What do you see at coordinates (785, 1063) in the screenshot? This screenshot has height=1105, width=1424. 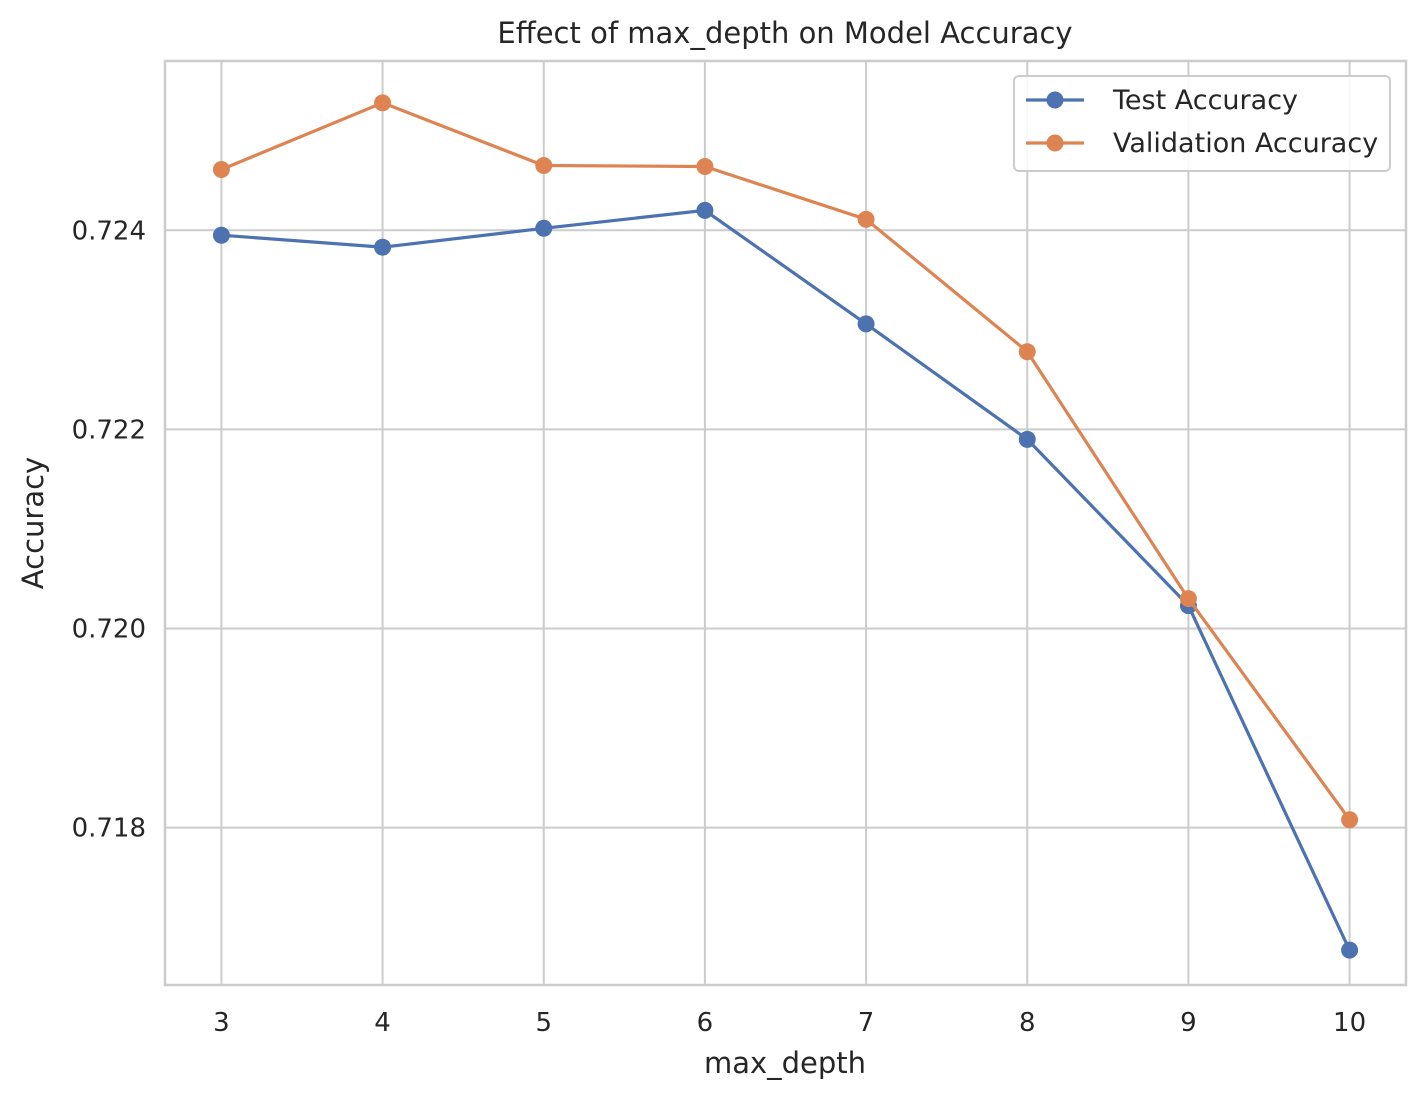 I see `x-axis-label: max_depth` at bounding box center [785, 1063].